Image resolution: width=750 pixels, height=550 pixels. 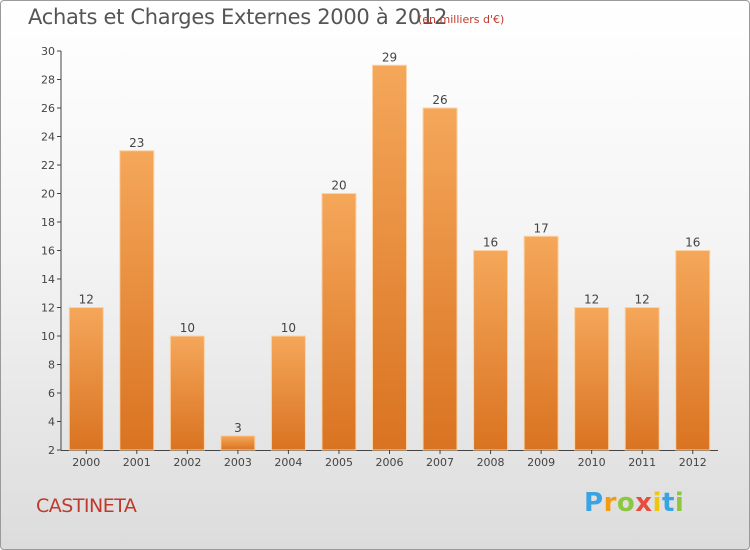 I want to click on logo-letter: o, so click(x=626, y=503).